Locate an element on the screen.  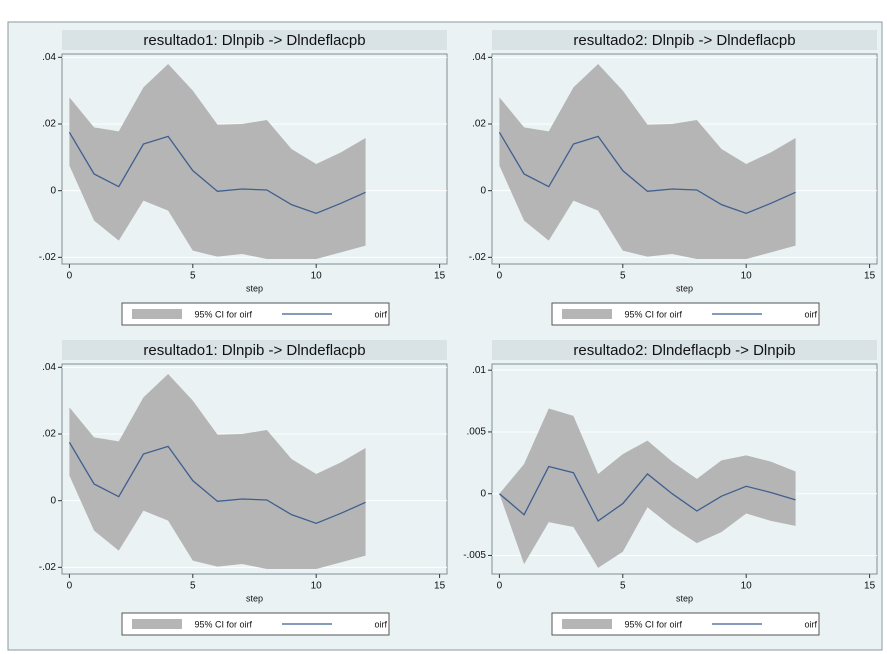
y-tick-label: .005 is located at coordinates (477, 432).